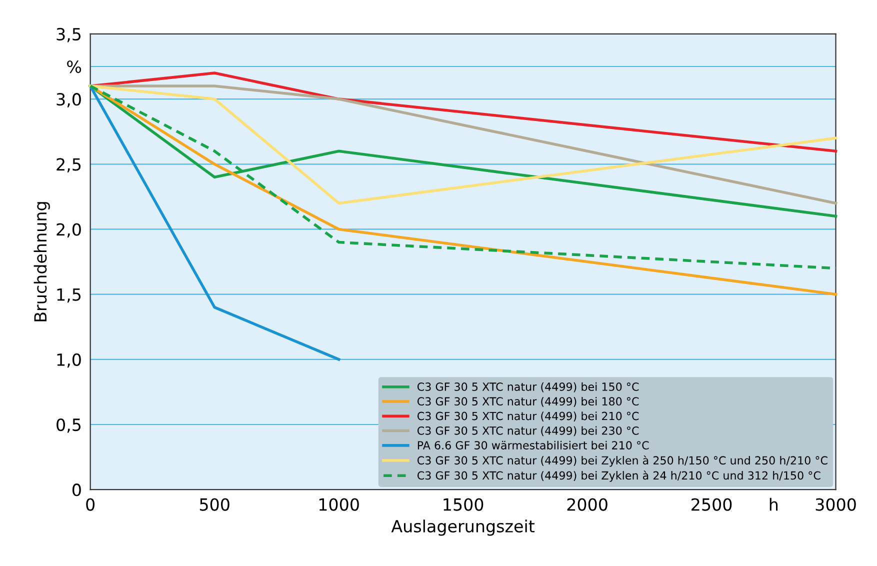 This screenshot has height=566, width=877. Describe the element at coordinates (587, 504) in the screenshot. I see `x-tick-label: 2000` at that location.